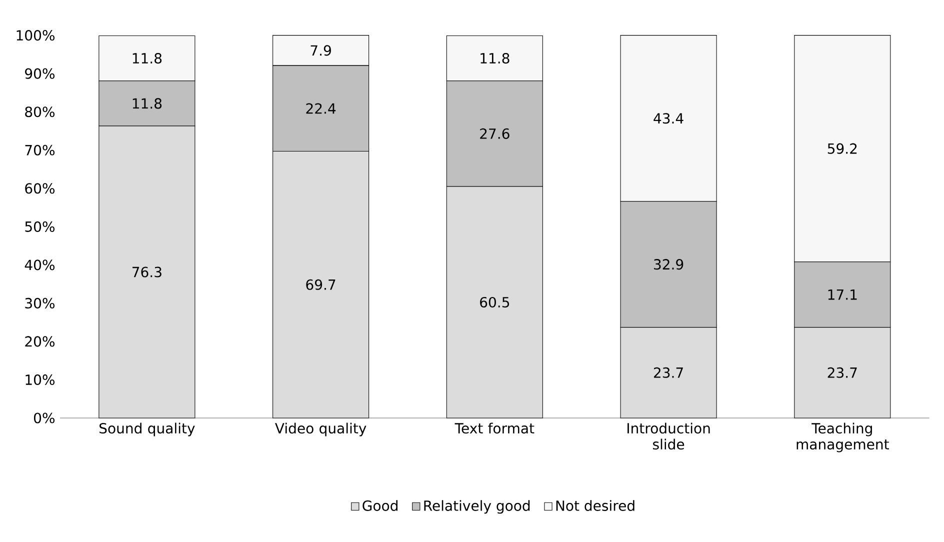  I want to click on y-tick-label: 80%, so click(40, 112).